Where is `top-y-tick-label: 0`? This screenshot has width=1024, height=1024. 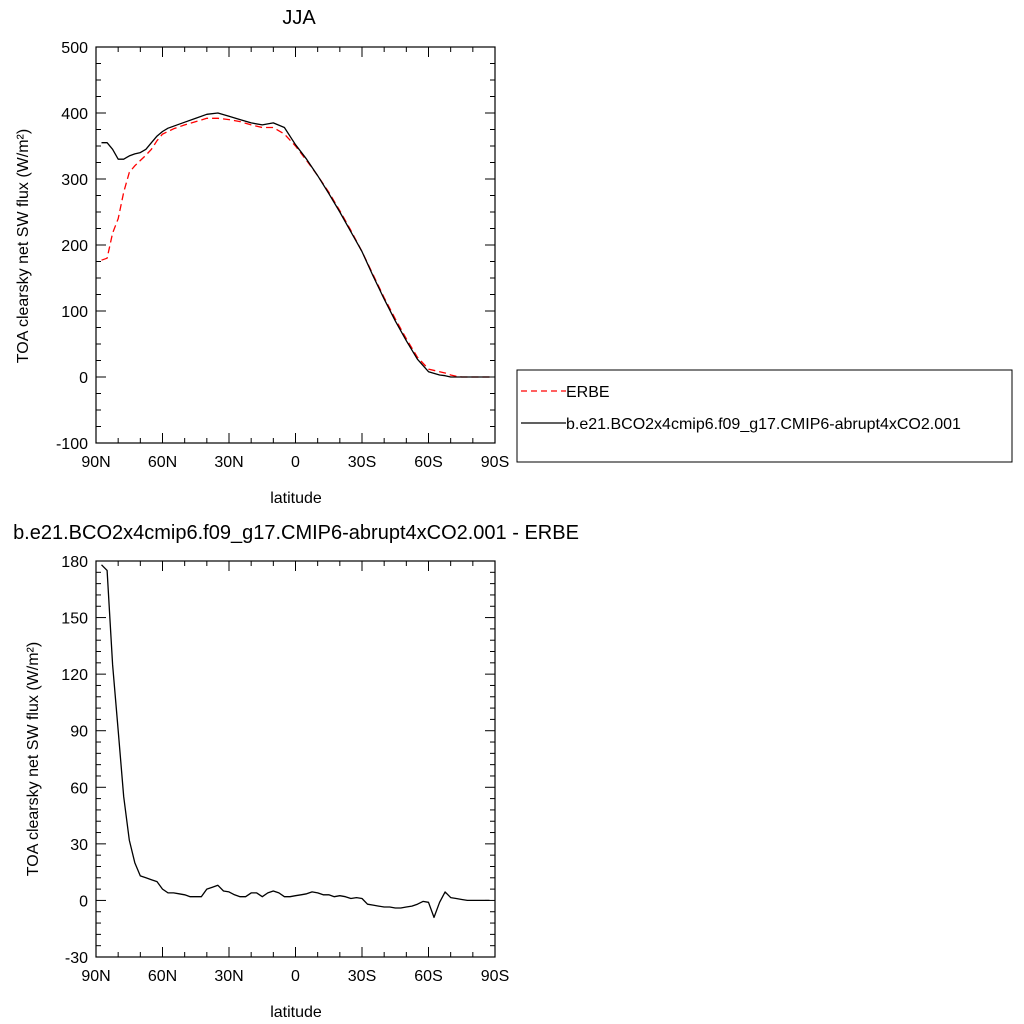
top-y-tick-label: 0 is located at coordinates (83, 378).